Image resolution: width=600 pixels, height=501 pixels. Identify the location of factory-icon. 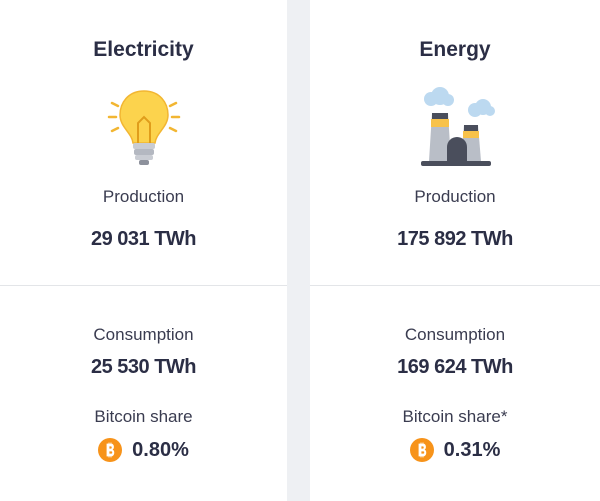
(458, 126).